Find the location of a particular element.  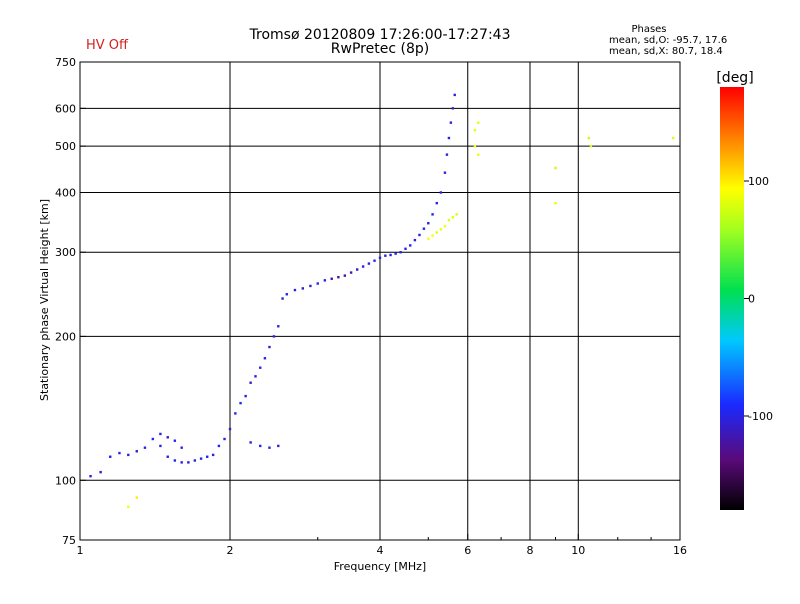

colorbar-tick-label: -100 is located at coordinates (760, 416).